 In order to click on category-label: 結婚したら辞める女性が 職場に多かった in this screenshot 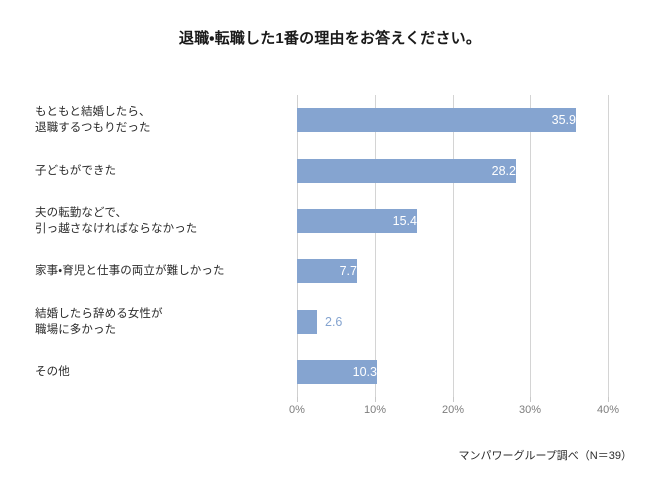, I will do `click(161, 322)`.